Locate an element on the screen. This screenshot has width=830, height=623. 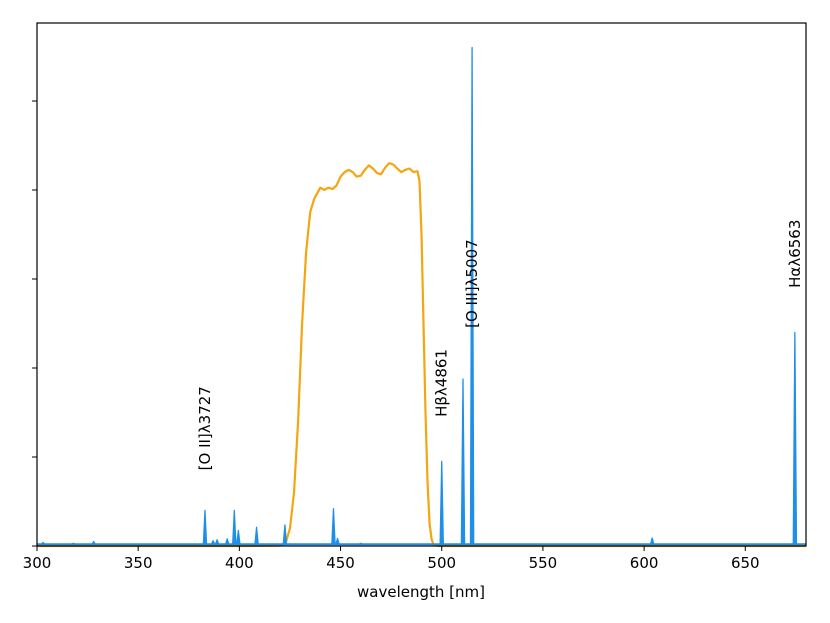
line-annotation-2: [O III]λ5007 is located at coordinates (472, 283).